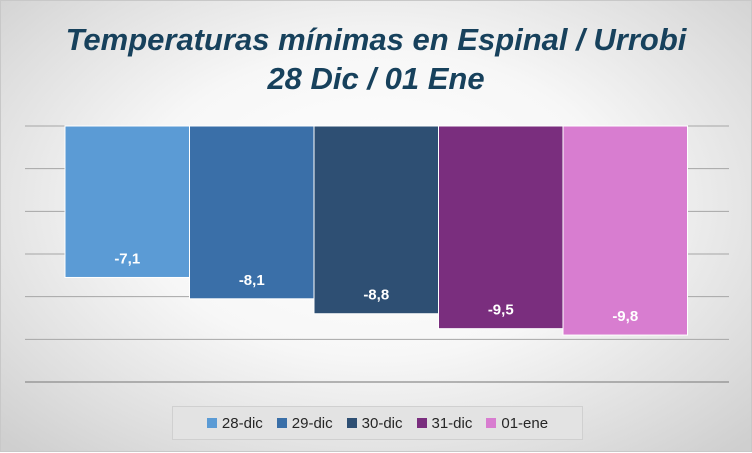  What do you see at coordinates (242, 423) in the screenshot?
I see `legend-label: 28-dic` at bounding box center [242, 423].